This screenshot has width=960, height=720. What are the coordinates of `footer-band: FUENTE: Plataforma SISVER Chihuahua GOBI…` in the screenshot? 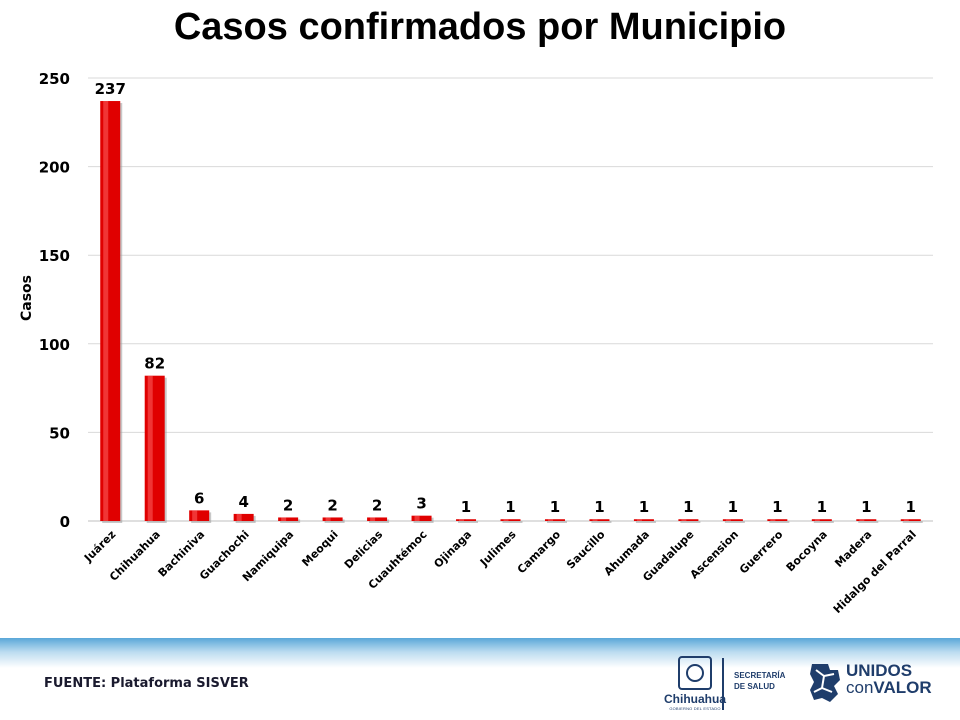 It's located at (480, 679).